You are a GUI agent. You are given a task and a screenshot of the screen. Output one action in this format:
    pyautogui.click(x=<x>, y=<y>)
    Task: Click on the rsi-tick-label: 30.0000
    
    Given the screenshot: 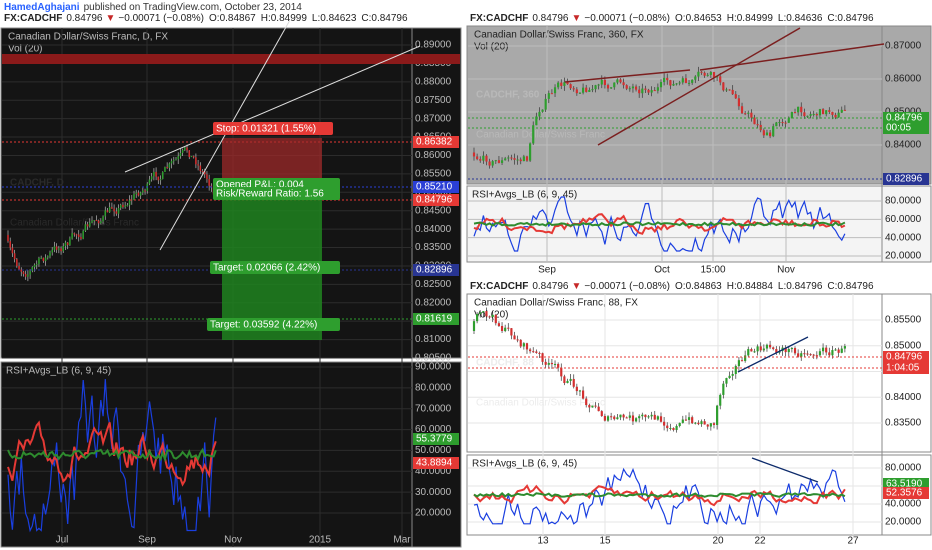 What is the action you would take?
    pyautogui.click(x=433, y=492)
    